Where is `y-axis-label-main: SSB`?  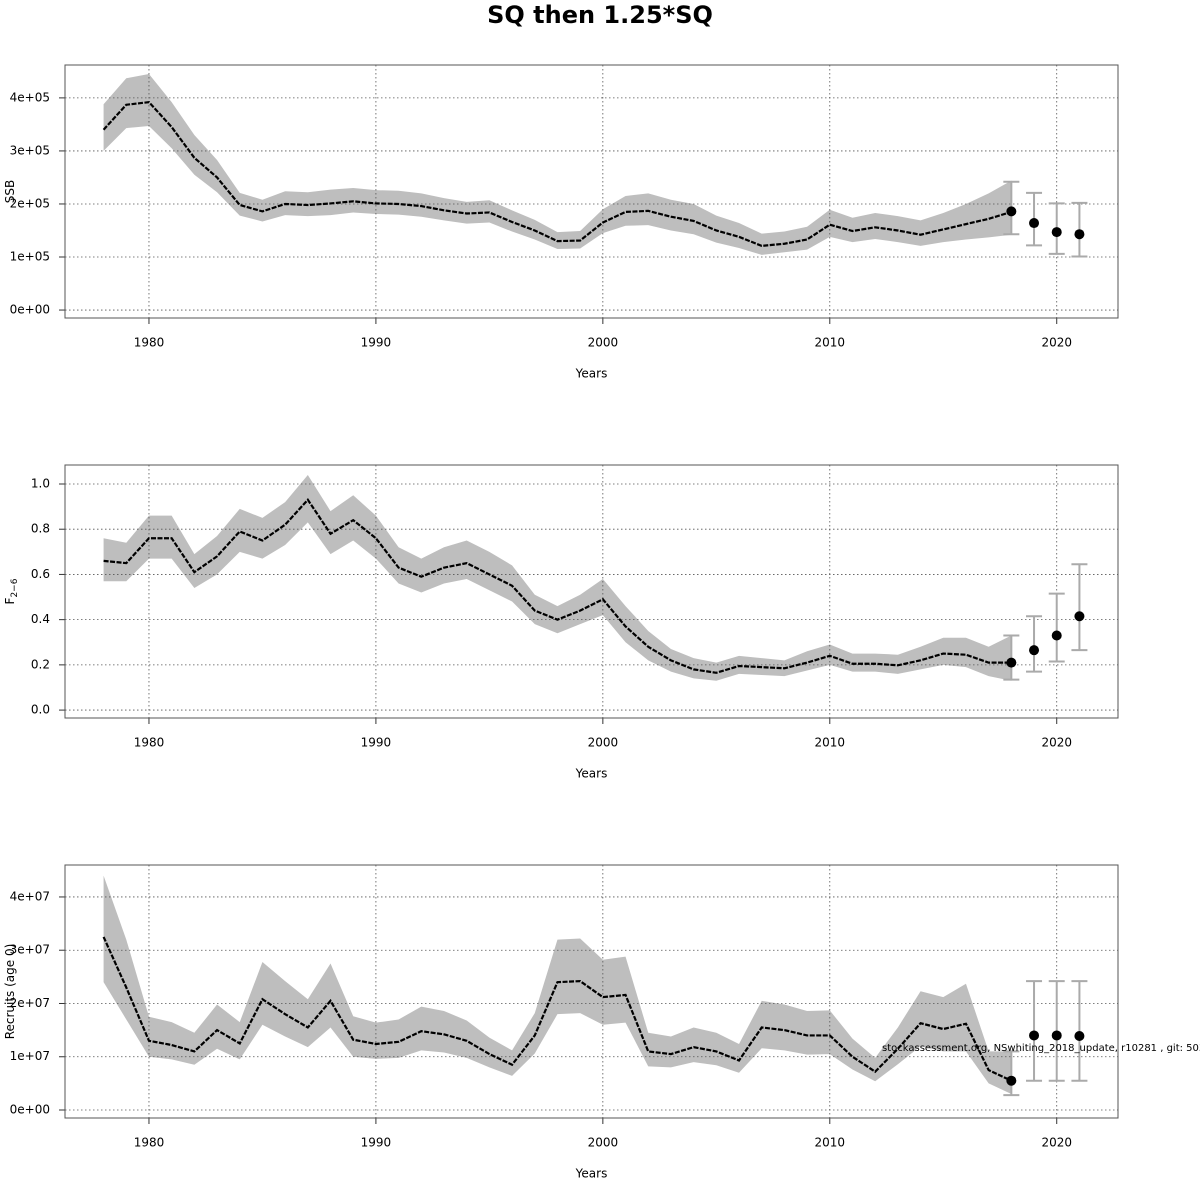
y-axis-label-main: SSB is located at coordinates (10, 191).